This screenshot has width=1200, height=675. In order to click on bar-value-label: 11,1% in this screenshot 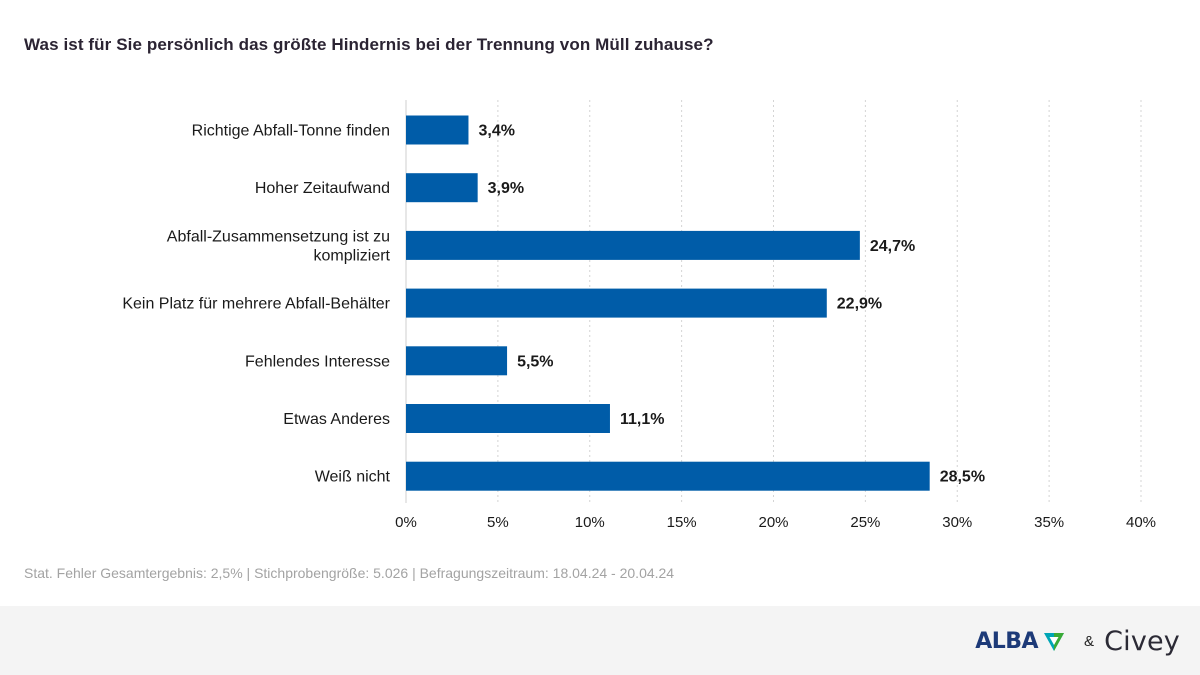, I will do `click(642, 419)`.